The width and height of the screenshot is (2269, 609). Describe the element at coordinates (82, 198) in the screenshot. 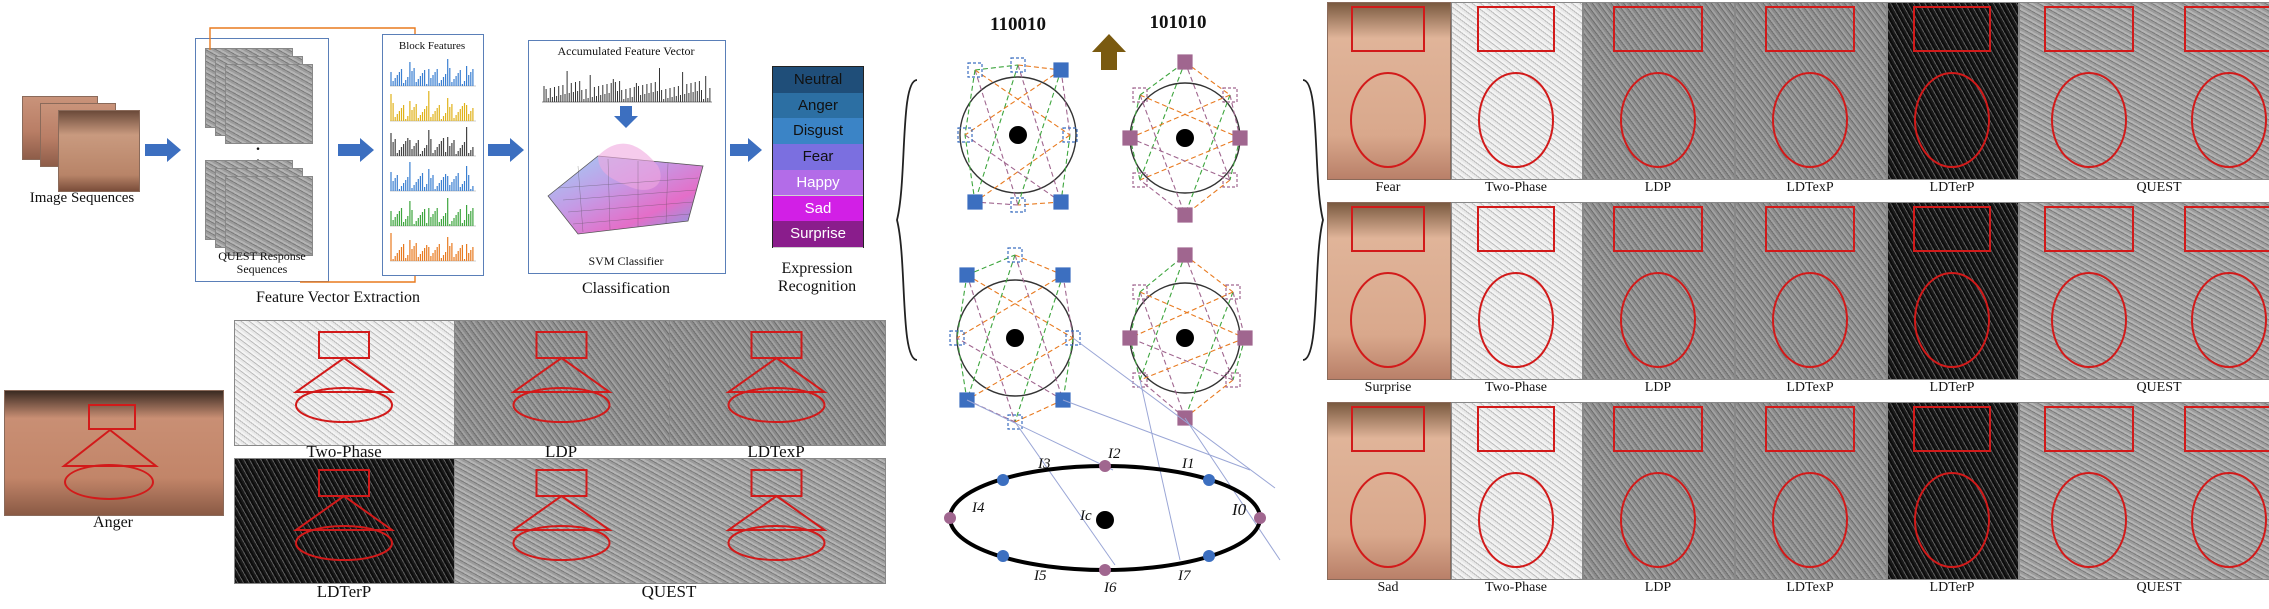

I see `image-sequences-label: Image Sequences` at that location.